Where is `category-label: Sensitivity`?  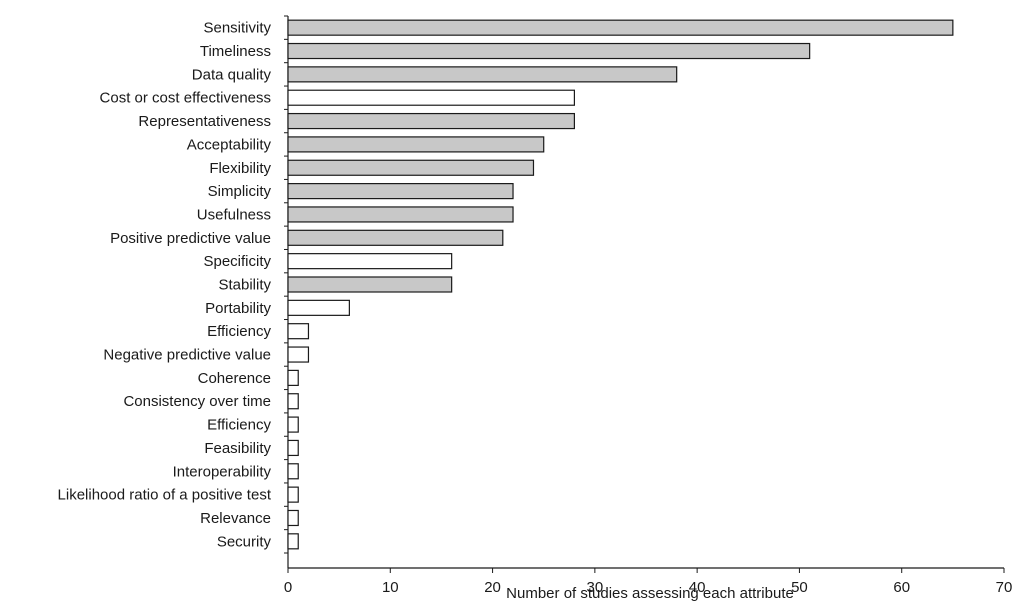
category-label: Sensitivity is located at coordinates (237, 28).